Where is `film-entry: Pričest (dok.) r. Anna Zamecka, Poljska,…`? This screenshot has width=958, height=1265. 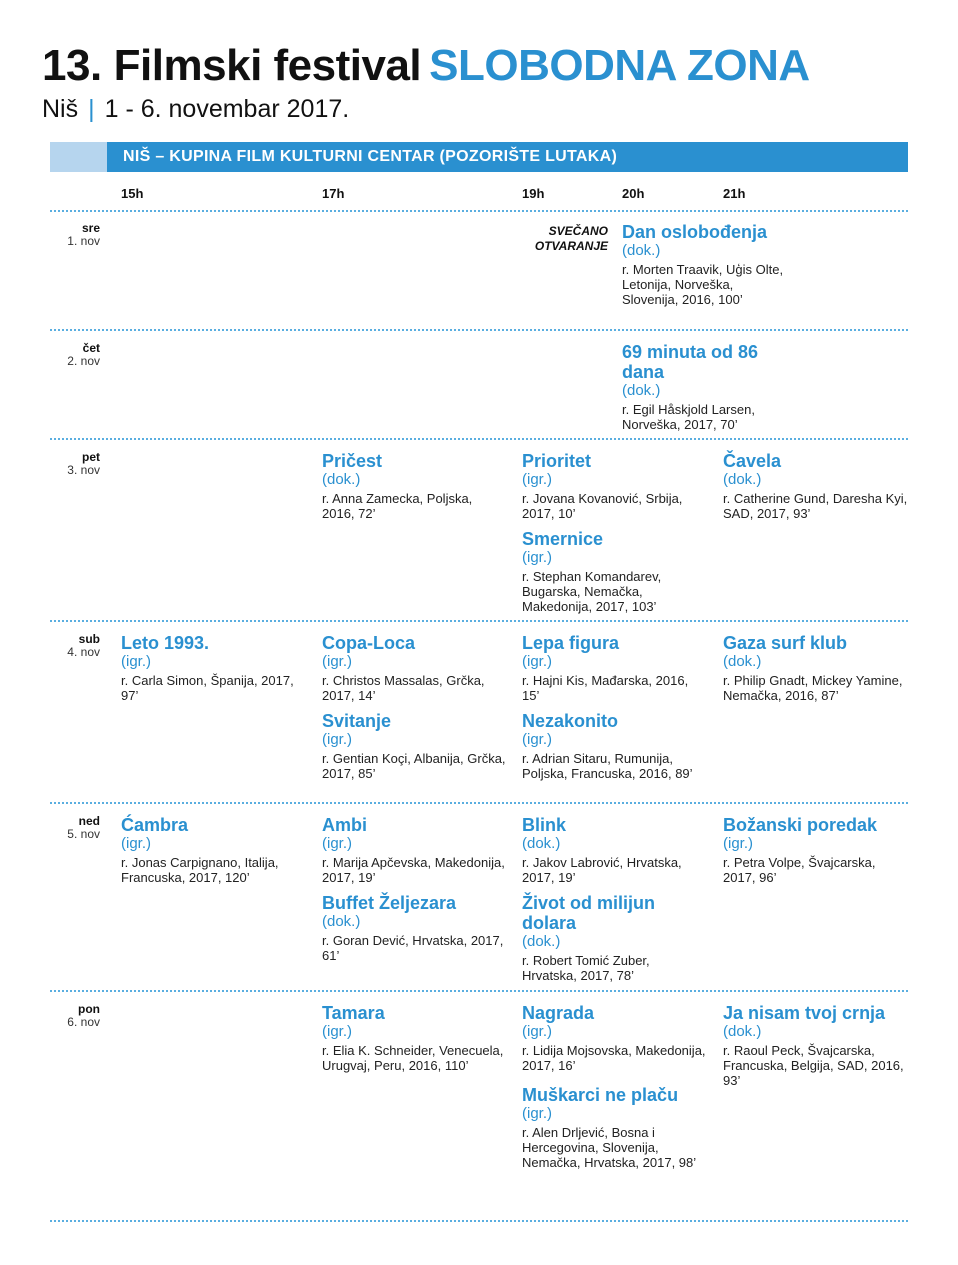 film-entry: Pričest (dok.) r. Anna Zamecka, Poljska,… is located at coordinates (414, 486).